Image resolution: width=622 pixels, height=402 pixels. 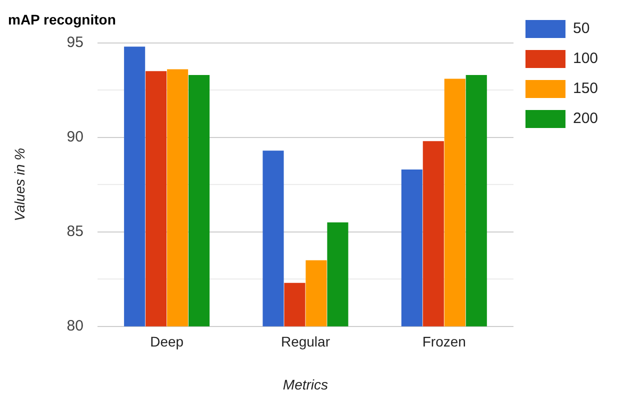 I want to click on legend-label: 100, so click(x=585, y=59).